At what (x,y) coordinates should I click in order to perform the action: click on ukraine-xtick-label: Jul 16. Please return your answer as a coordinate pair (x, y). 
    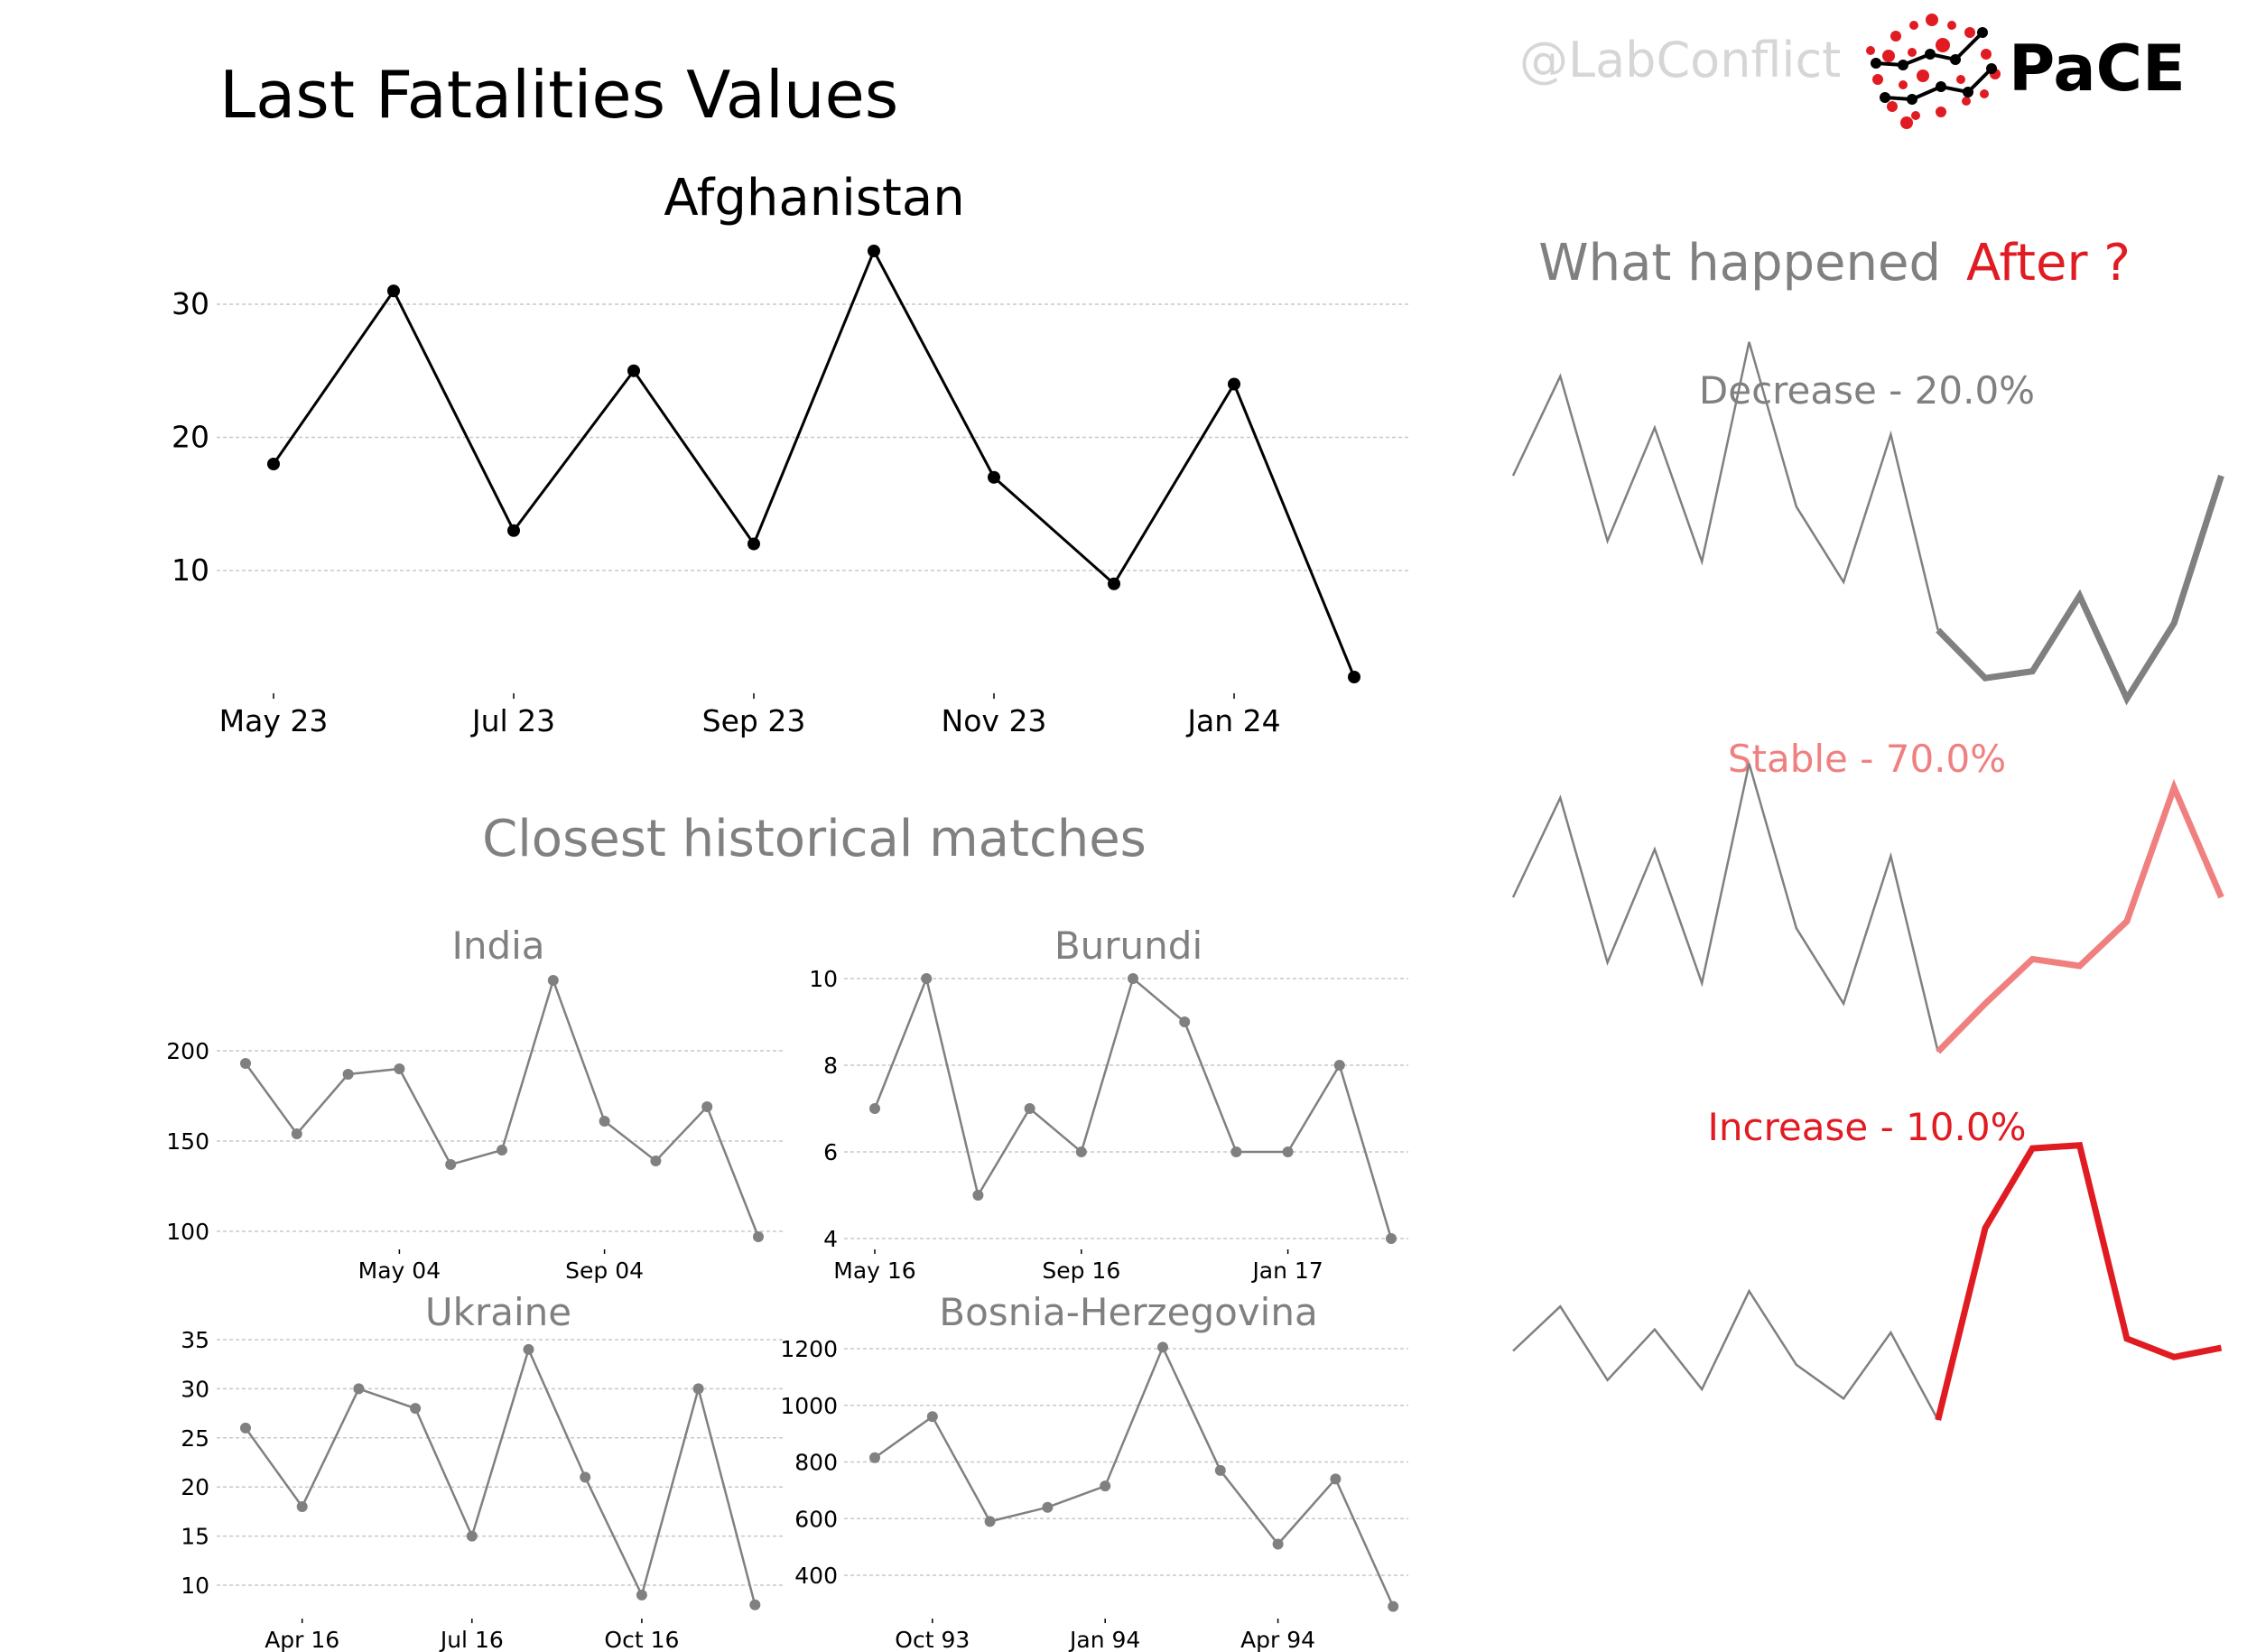
    Looking at the image, I should click on (472, 1639).